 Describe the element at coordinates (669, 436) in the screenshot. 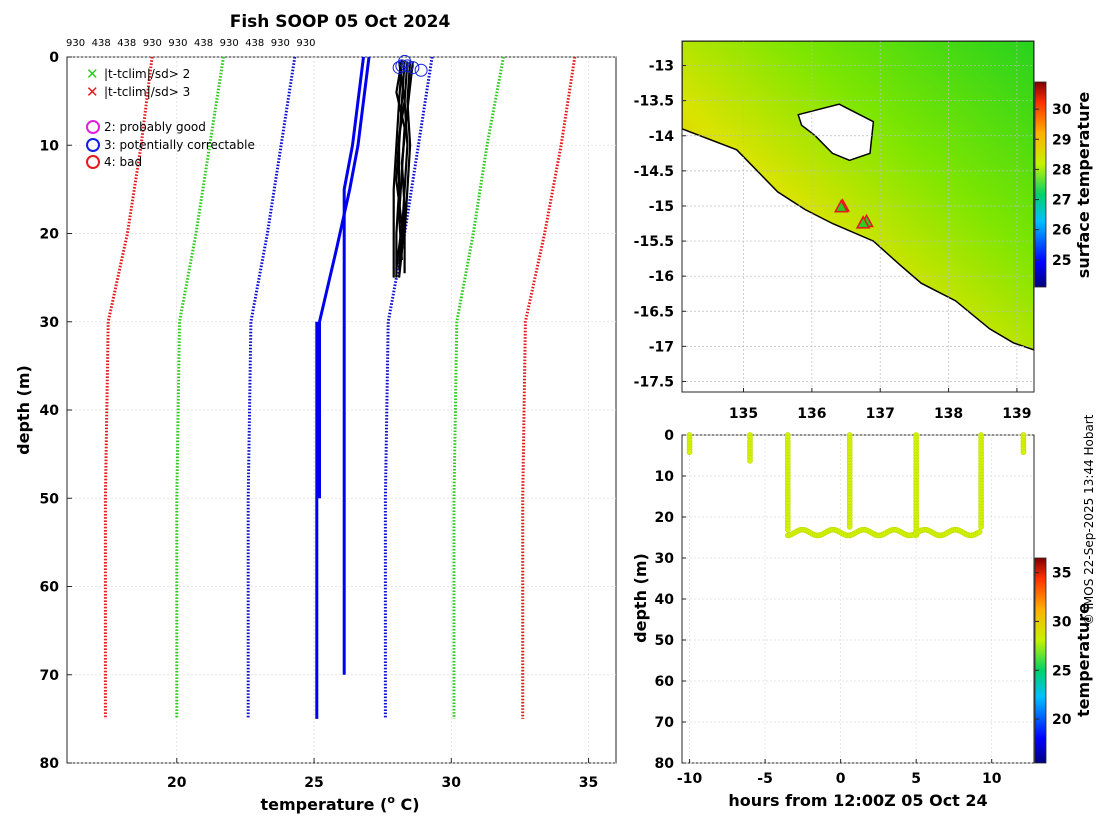

I see `timeseries-ytick-label: 0` at that location.